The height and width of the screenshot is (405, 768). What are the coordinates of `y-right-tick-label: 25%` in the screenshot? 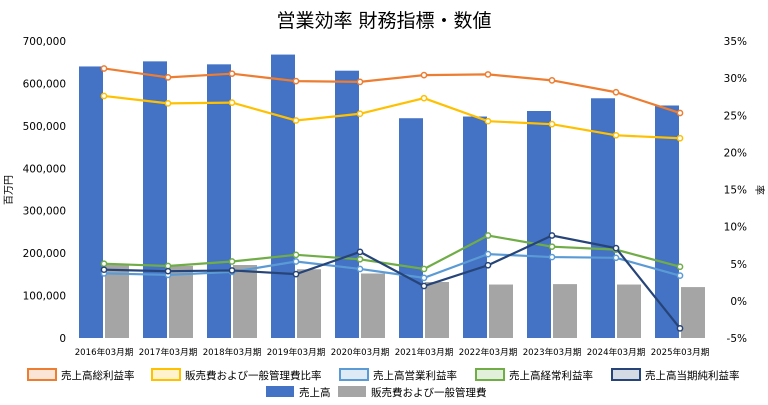 It's located at (735, 116).